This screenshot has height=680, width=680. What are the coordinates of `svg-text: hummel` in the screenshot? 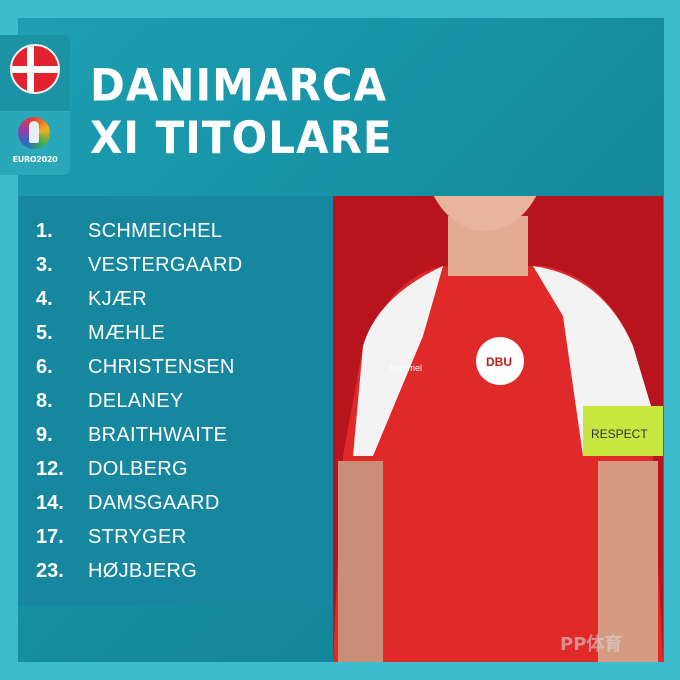 It's located at (406, 368).